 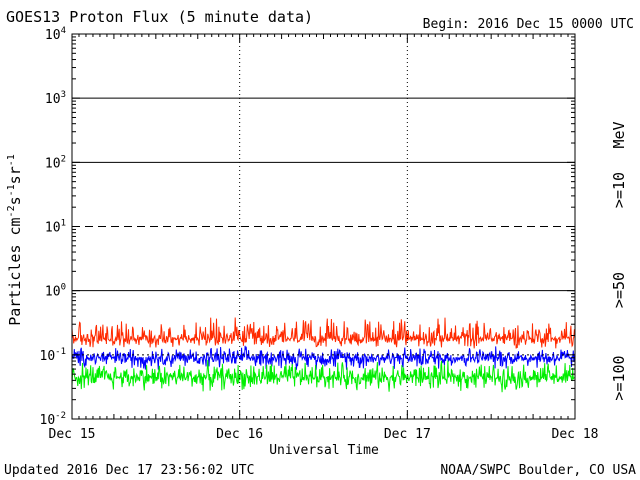 What do you see at coordinates (324, 450) in the screenshot?
I see `x-axis-label: Universal Time` at bounding box center [324, 450].